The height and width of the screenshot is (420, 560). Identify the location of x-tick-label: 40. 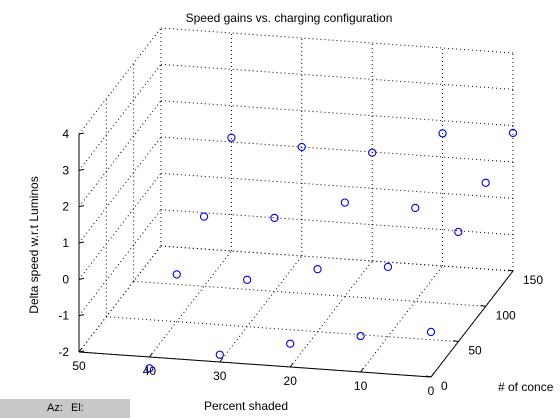
(150, 371).